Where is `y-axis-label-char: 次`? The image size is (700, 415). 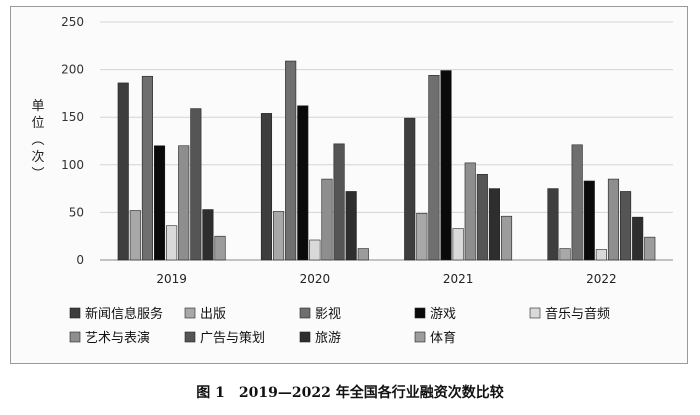 y-axis-label-char: 次 is located at coordinates (37, 157).